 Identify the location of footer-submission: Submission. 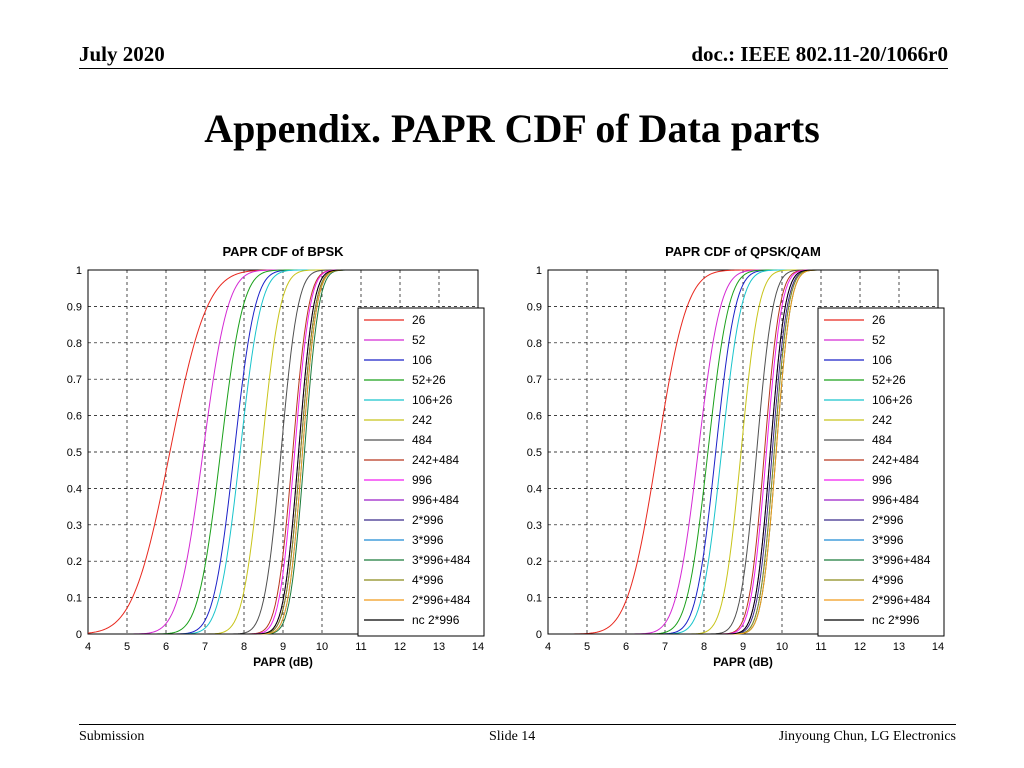
(112, 736).